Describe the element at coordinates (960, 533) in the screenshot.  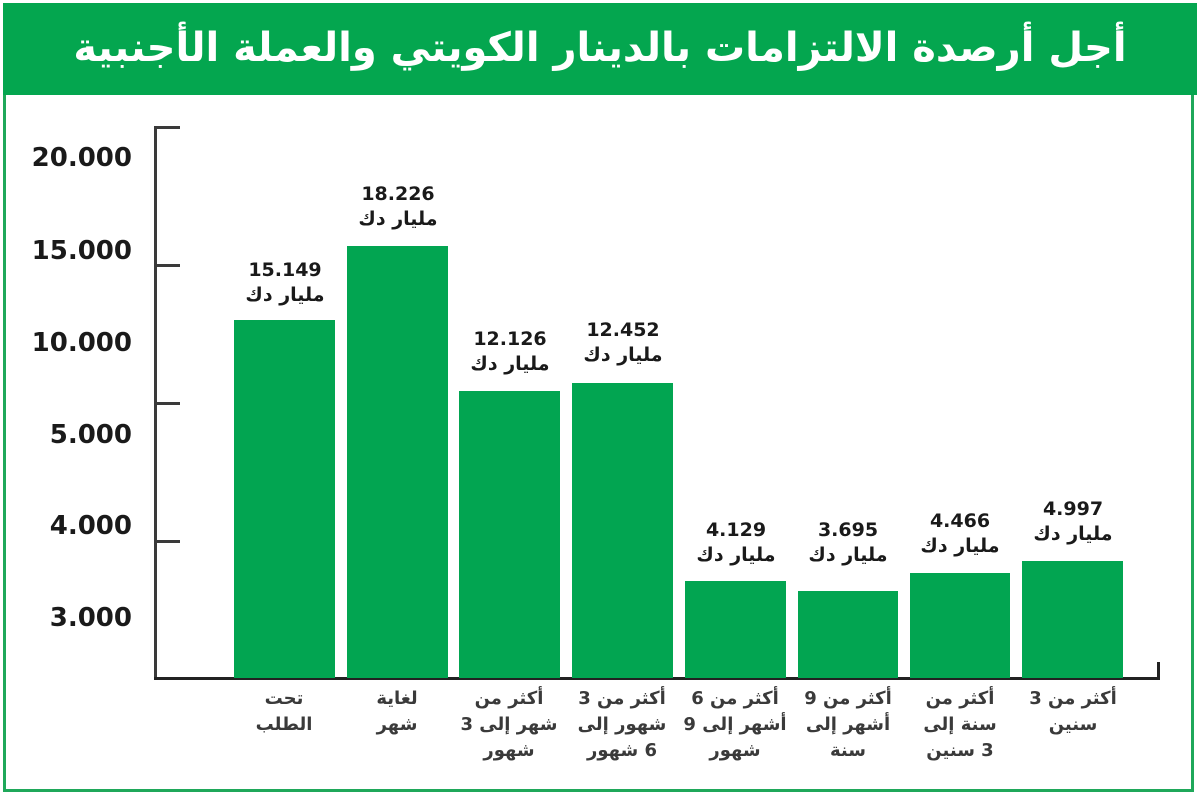
I see `value-label: 4.466 مليار دك` at that location.